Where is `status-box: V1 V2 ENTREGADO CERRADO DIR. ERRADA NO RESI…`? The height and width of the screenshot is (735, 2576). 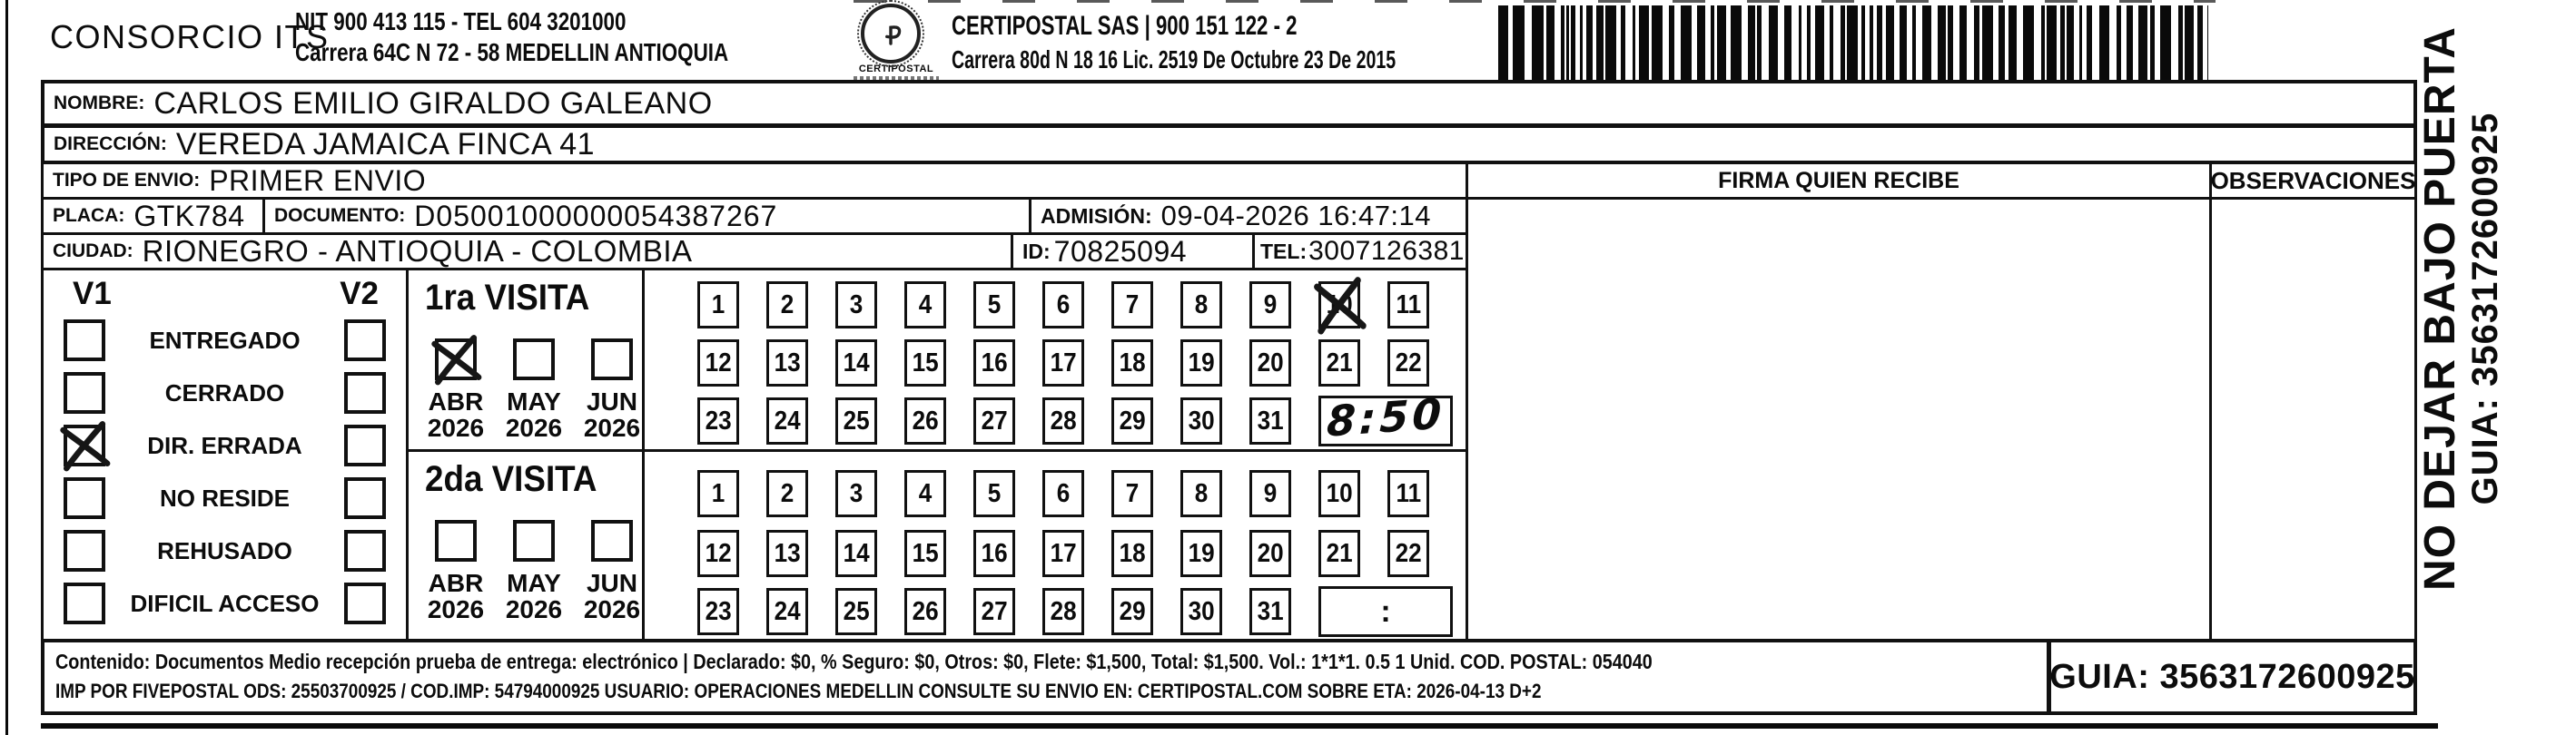
status-box: V1 V2 ENTREGADO CERRADO DIR. ERRADA NO RESI… is located at coordinates (225, 455).